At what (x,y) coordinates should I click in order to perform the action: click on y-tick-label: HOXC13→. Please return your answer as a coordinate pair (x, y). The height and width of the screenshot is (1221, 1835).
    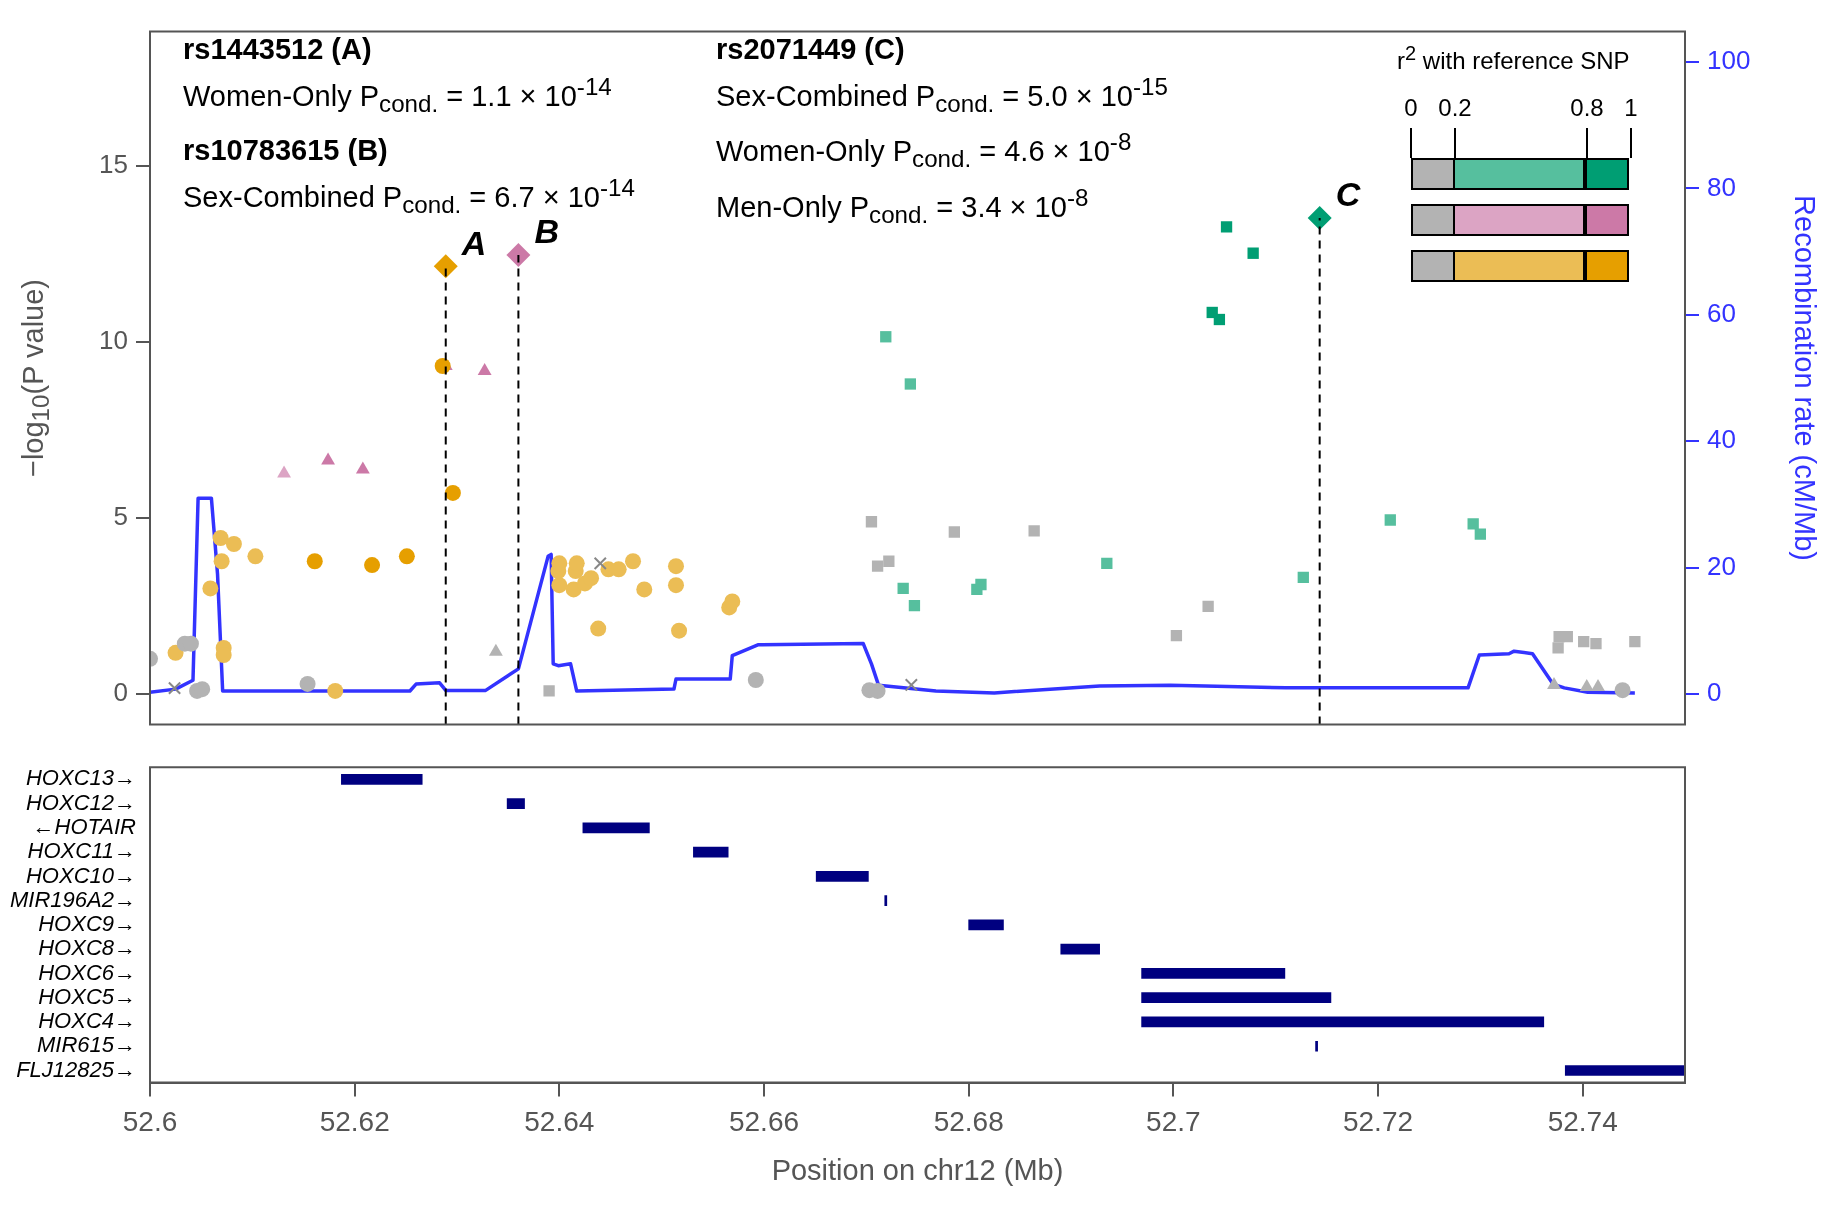
    Looking at the image, I should click on (80, 778).